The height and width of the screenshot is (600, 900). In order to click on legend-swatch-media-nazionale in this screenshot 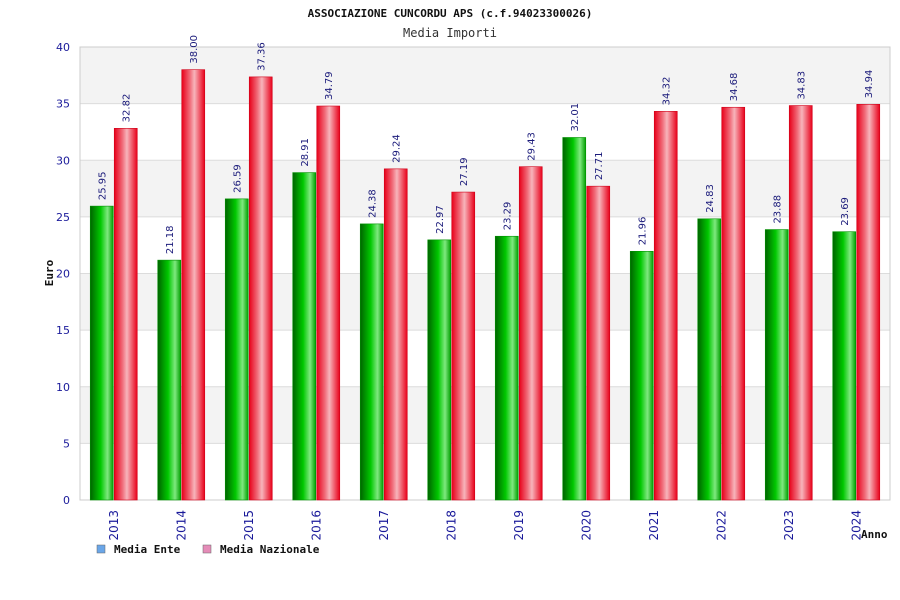, I will do `click(207, 549)`.